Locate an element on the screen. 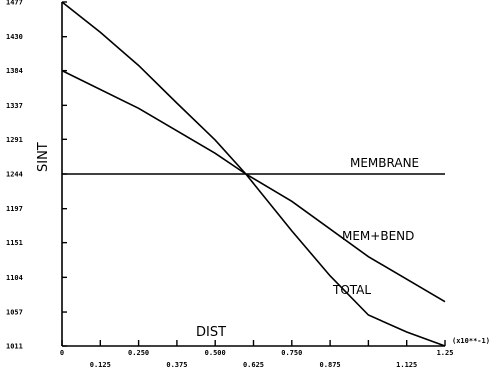  y-tick-label: 1011 is located at coordinates (14, 347).